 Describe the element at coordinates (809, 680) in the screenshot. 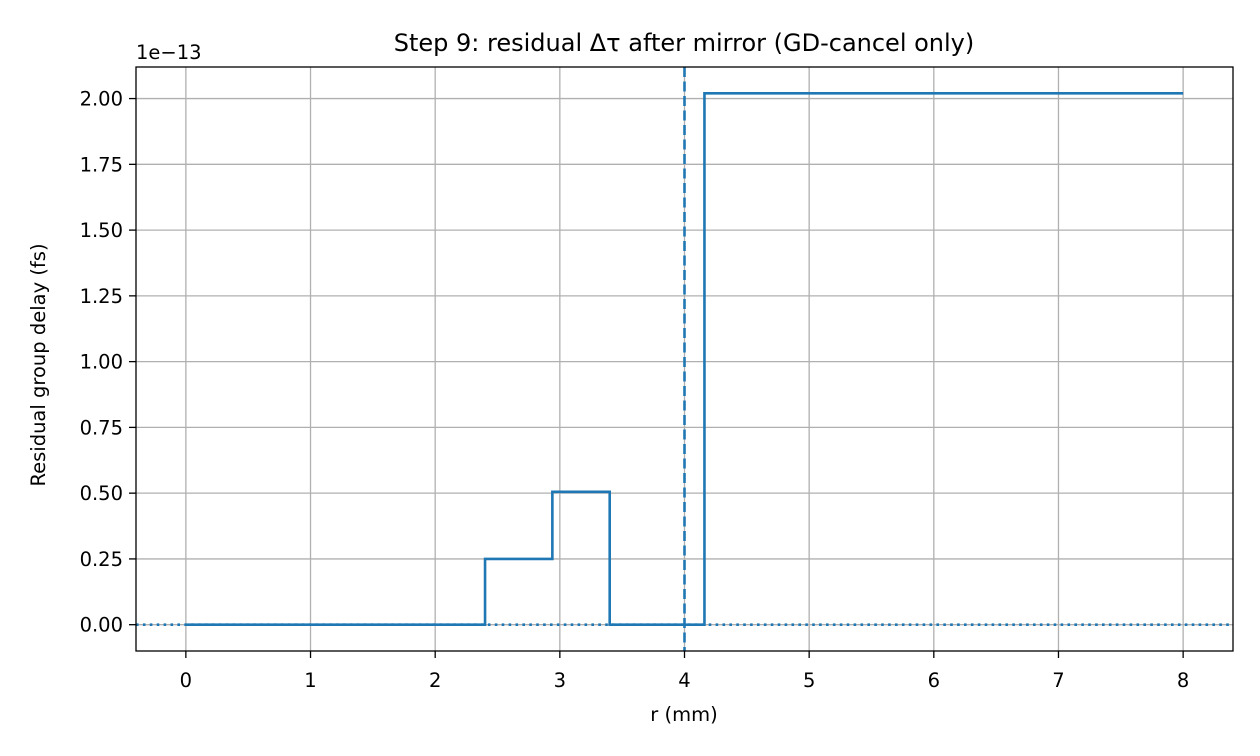

I see `x-tick-label: 5` at that location.